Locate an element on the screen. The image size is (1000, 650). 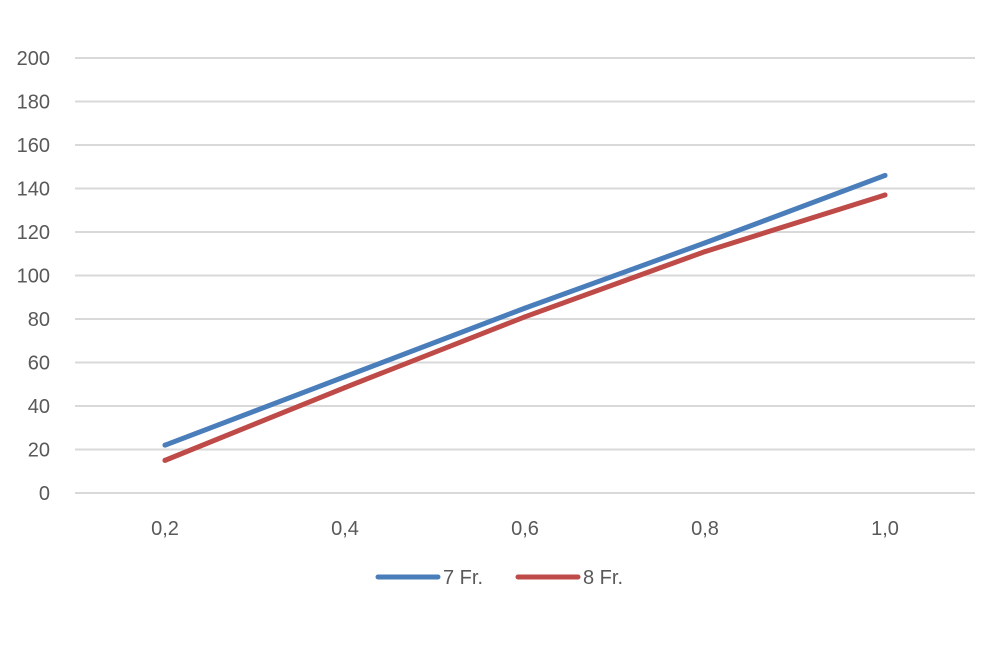
x-tick-label: 0,6 is located at coordinates (525, 529).